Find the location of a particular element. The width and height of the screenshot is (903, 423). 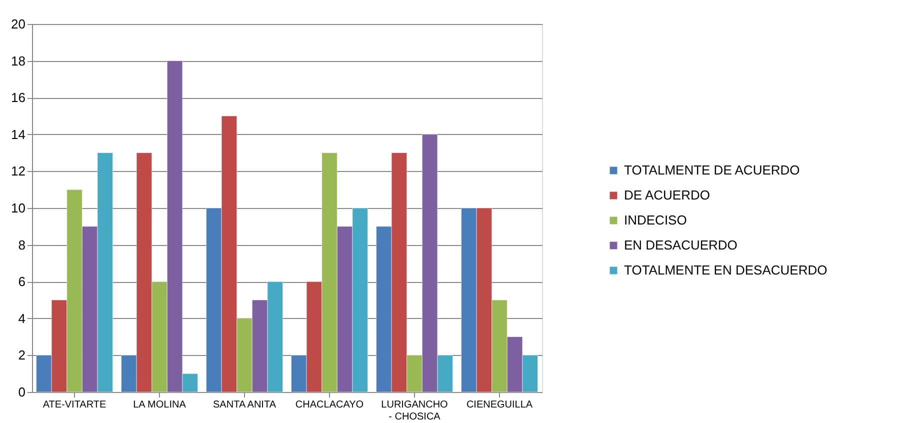

y-tick-label: 12 is located at coordinates (18, 171).